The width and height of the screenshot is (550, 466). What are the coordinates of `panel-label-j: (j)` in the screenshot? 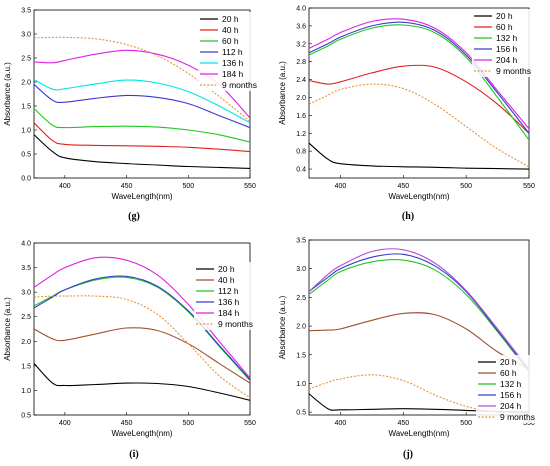 It's located at (408, 454).